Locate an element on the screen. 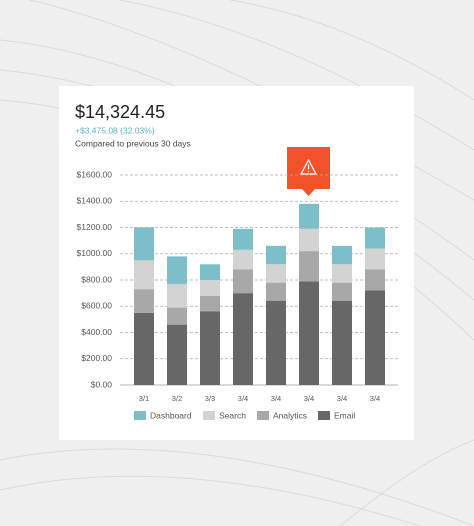  legend-label: Search is located at coordinates (232, 415).